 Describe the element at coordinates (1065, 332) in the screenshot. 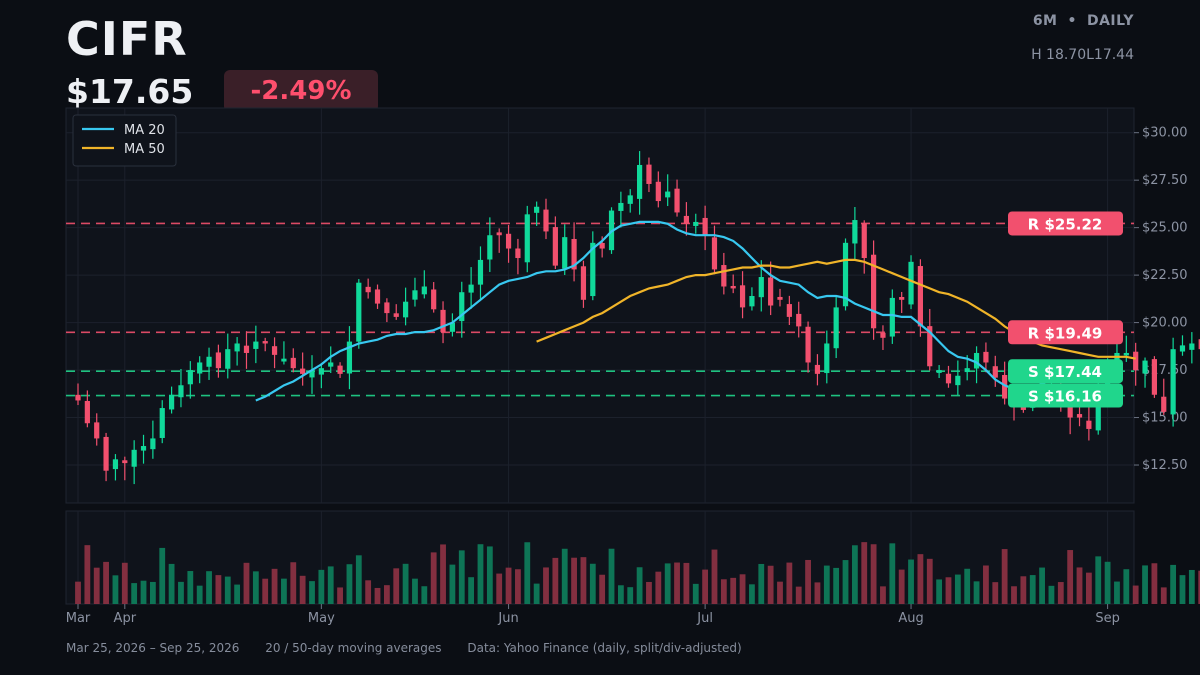

I see `resistance-badge: R $19.49` at that location.